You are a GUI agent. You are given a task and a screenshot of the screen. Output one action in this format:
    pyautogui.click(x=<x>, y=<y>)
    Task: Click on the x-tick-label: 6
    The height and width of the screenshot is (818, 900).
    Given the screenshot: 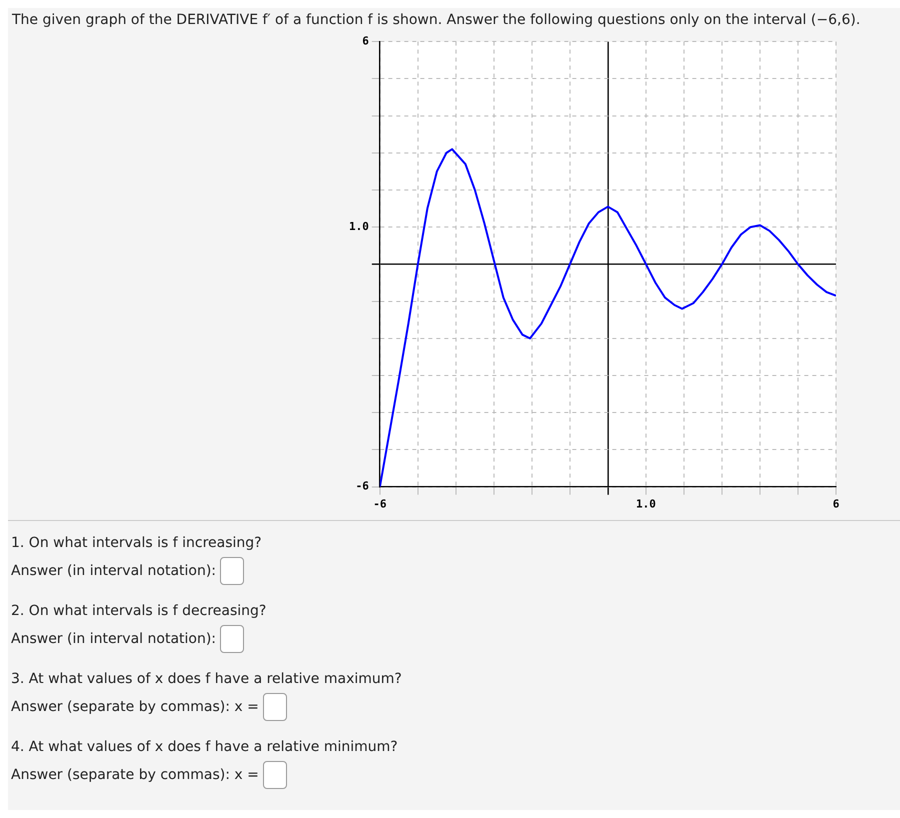 What is the action you would take?
    pyautogui.click(x=836, y=503)
    